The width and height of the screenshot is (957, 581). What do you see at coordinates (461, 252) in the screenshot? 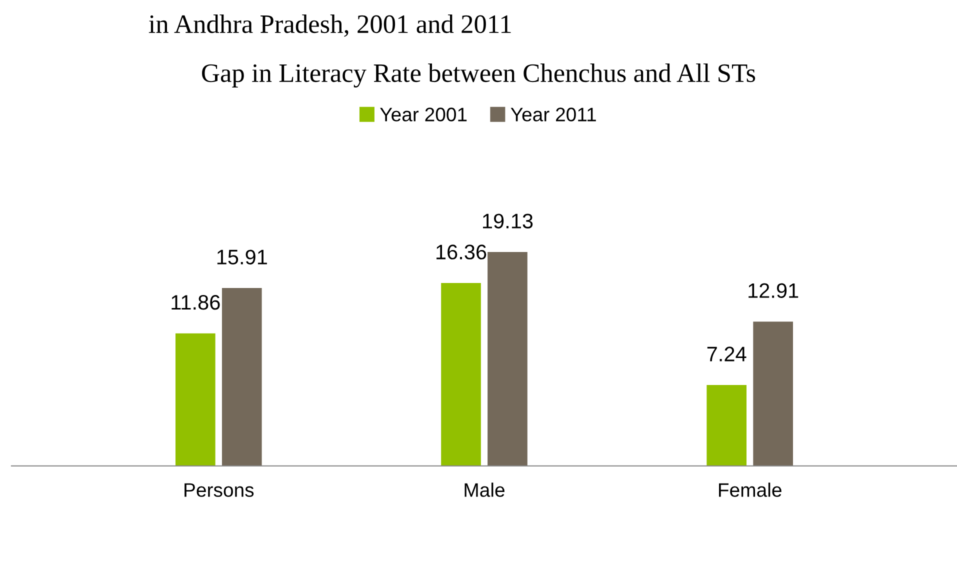
I see `data-label: 16.36` at bounding box center [461, 252].